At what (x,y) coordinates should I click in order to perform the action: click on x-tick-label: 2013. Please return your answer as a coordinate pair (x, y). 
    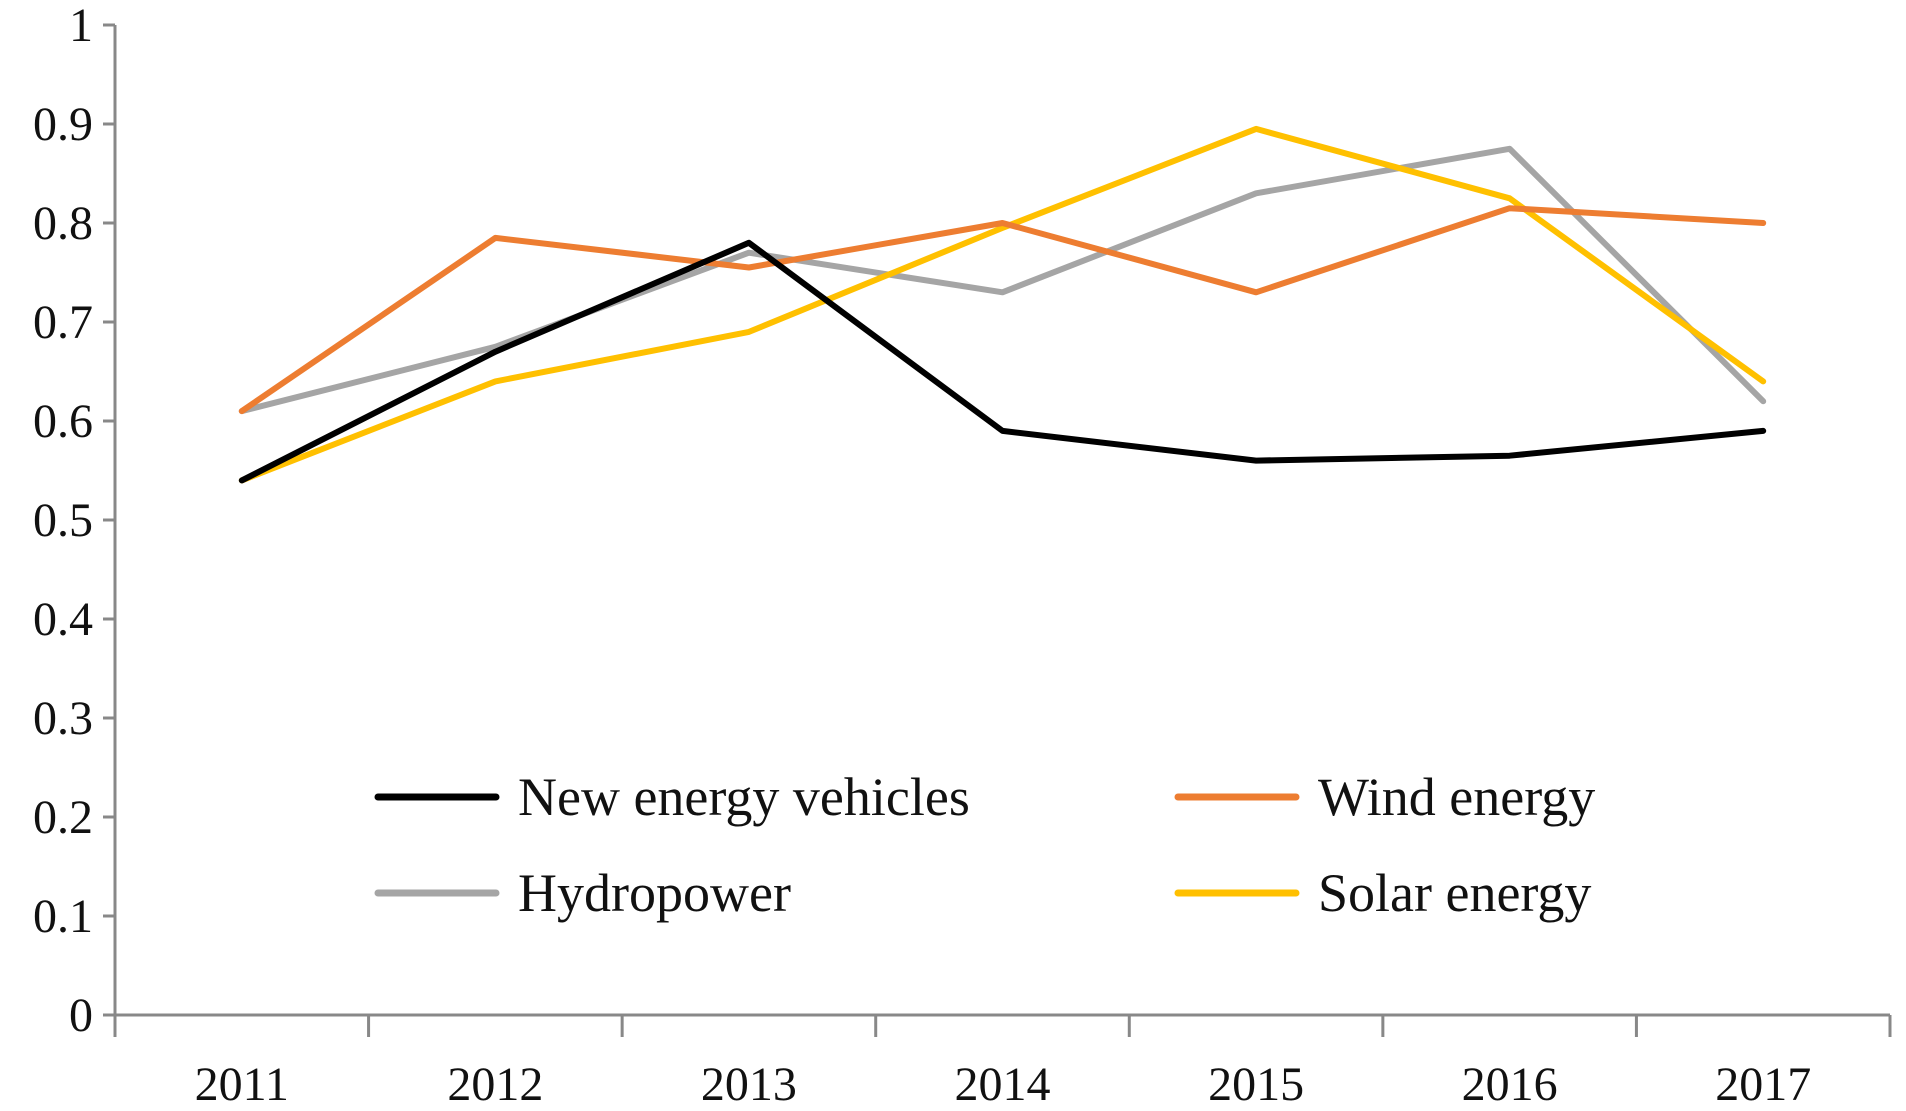
    Looking at the image, I should click on (749, 1084).